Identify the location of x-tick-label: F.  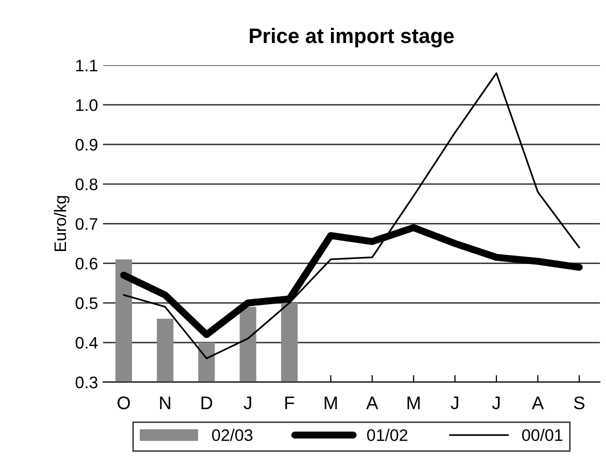
(289, 403).